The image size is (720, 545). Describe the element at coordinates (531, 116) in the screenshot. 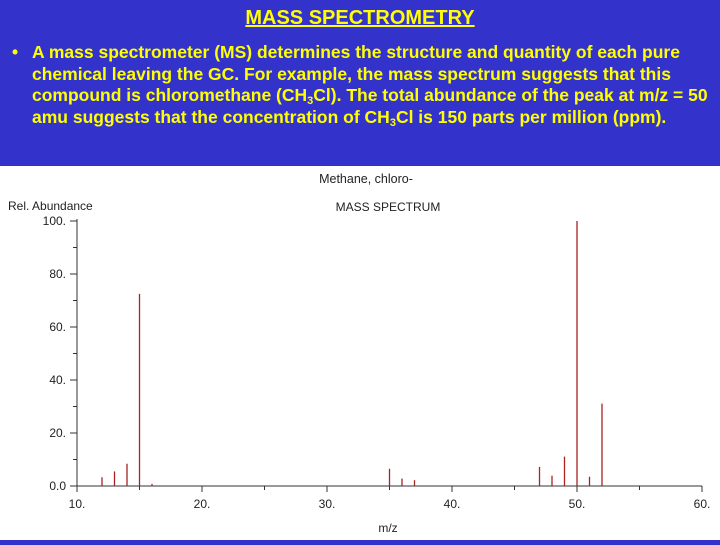

I see `bullet-part-3: Cl is 150 parts per million (ppm).` at that location.